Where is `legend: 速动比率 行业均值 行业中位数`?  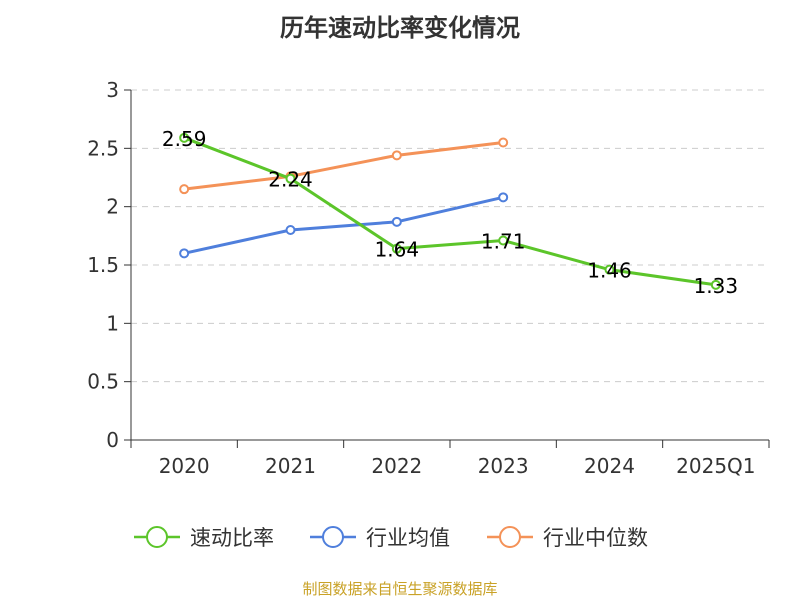 legend: 速动比率 行业均值 行业中位数 is located at coordinates (391, 538).